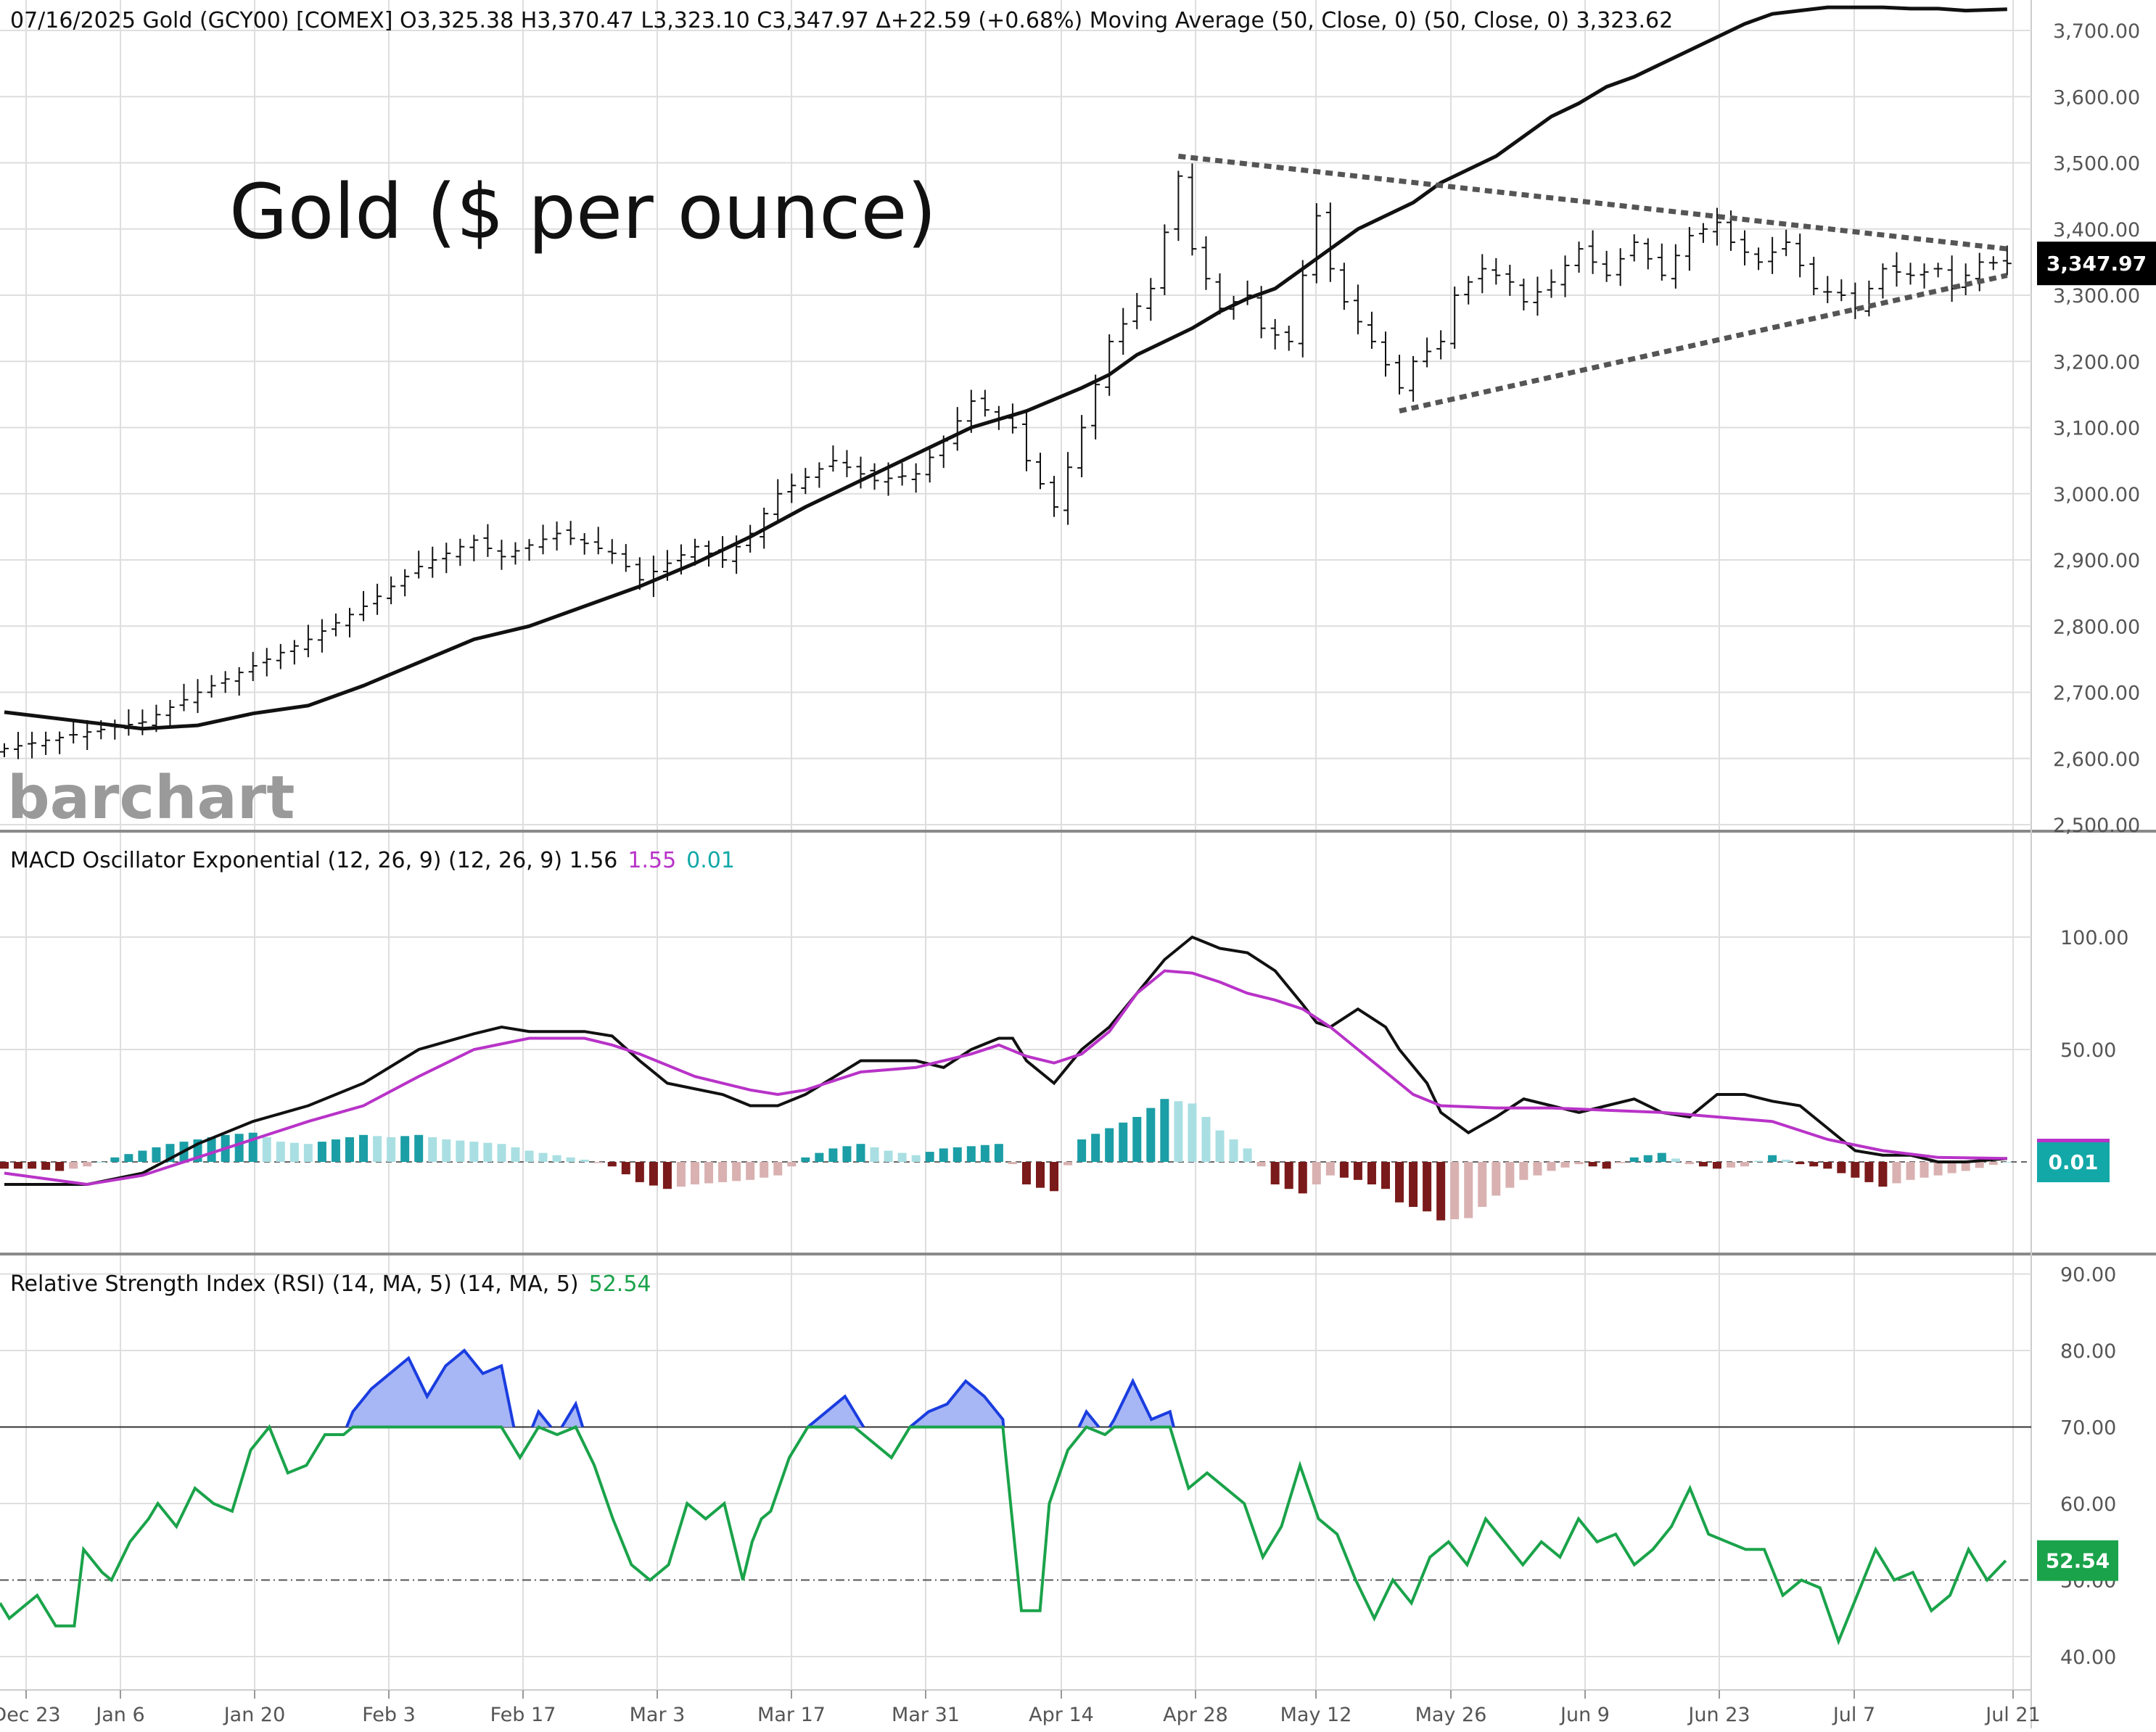  Describe the element at coordinates (1061, 1715) in the screenshot. I see `x-tick-label: Apr 14` at that location.